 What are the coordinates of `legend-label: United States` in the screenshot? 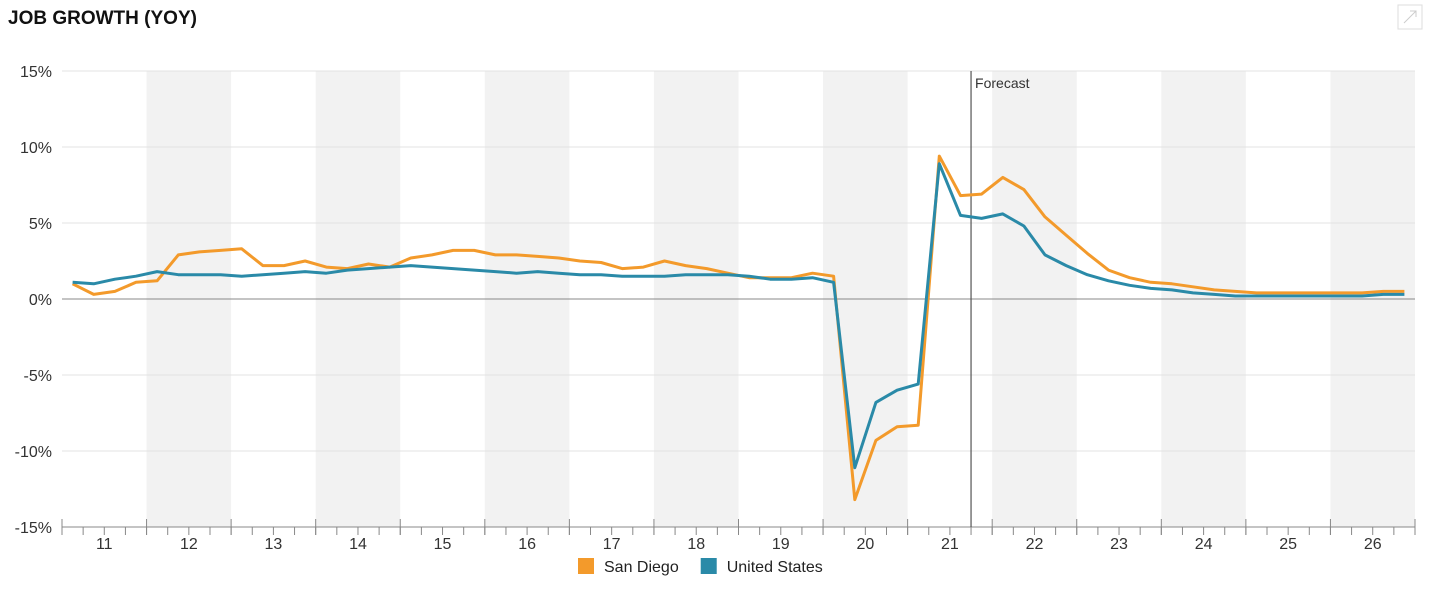 It's located at (775, 567).